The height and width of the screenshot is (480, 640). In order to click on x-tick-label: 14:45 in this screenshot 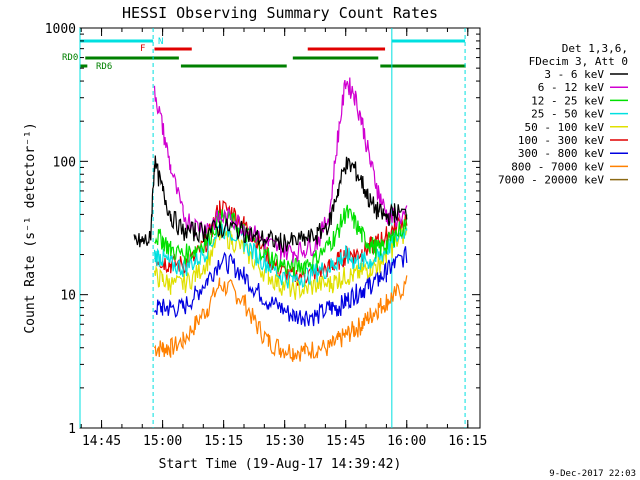, I will do `click(101, 441)`.